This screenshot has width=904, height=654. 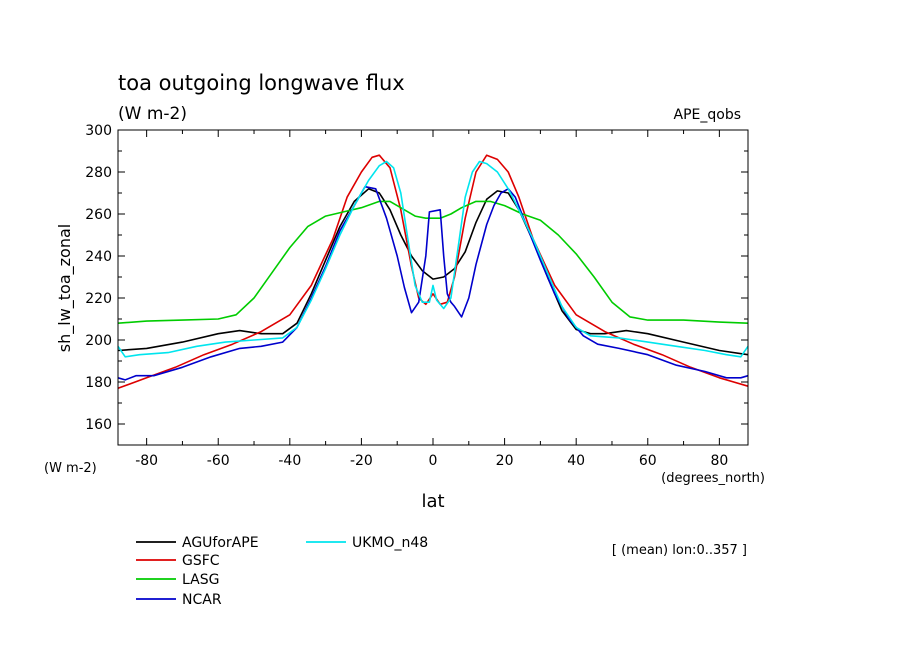 I want to click on y-tick-label: 260, so click(x=98, y=215).